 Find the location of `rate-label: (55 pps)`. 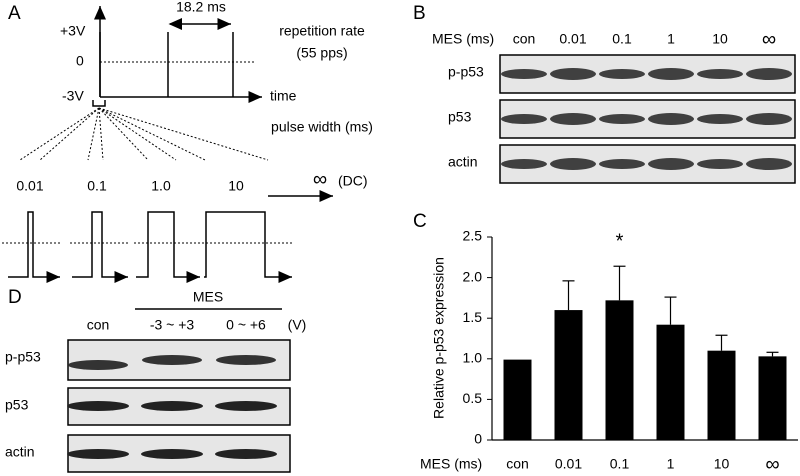

rate-label: (55 pps) is located at coordinates (321, 53).